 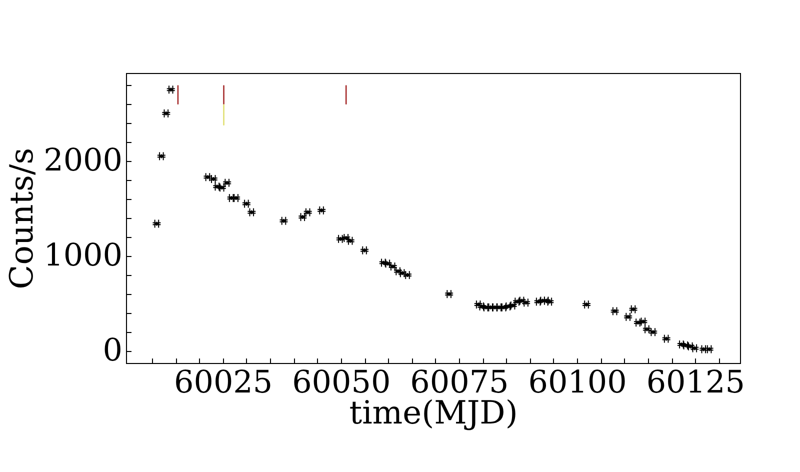 What do you see at coordinates (83, 160) in the screenshot?
I see `y-tick-label: 2000` at bounding box center [83, 160].